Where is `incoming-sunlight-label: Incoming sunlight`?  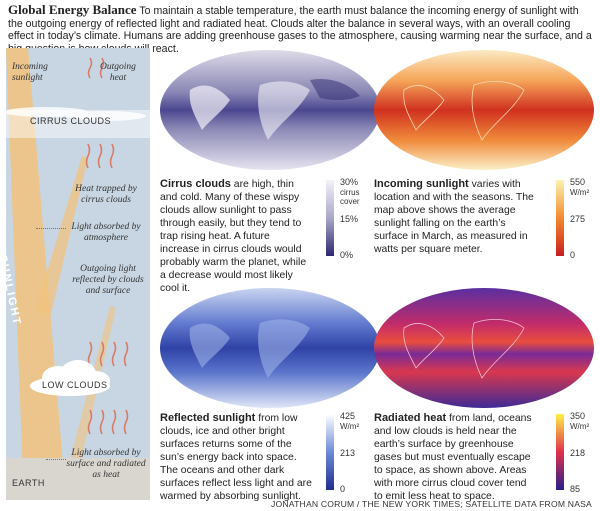
incoming-sunlight-label: Incoming sunlight is located at coordinates (30, 72).